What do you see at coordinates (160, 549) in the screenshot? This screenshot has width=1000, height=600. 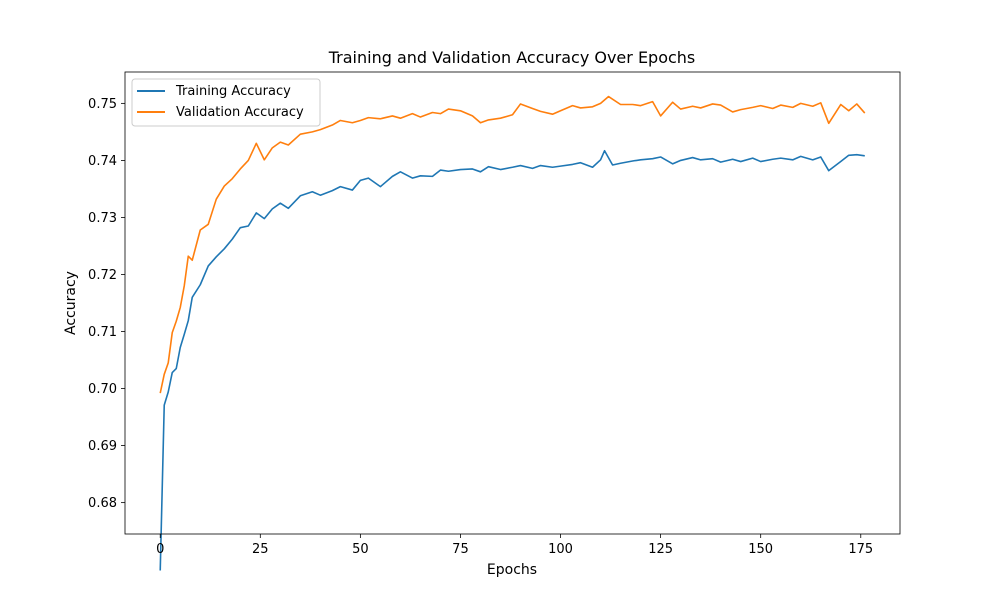 I see `x-tick-label: 0` at bounding box center [160, 549].